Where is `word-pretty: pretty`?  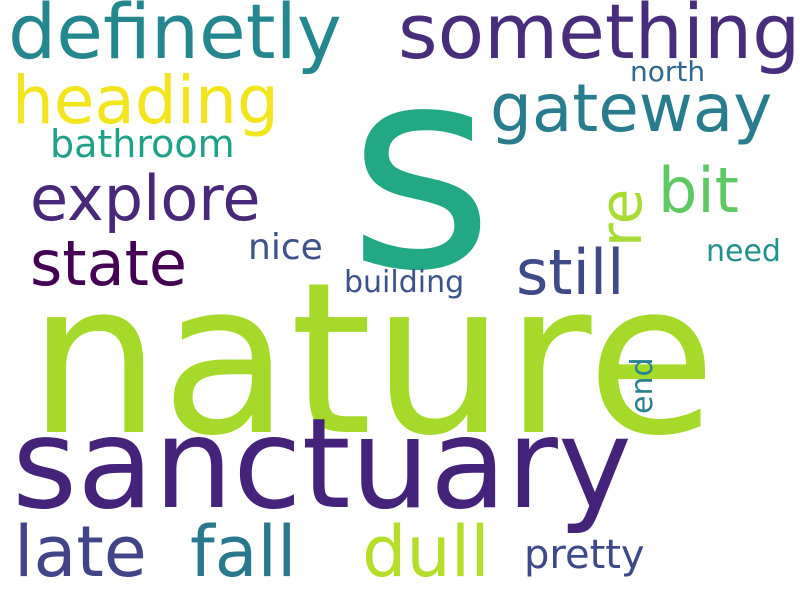
word-pretty: pretty is located at coordinates (584, 555).